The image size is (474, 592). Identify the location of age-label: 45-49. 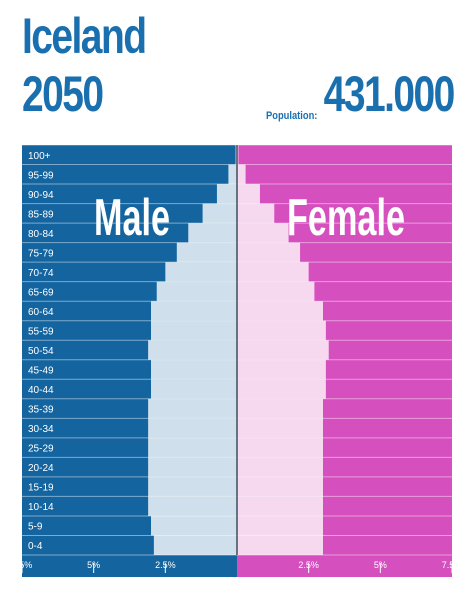
(41, 371).